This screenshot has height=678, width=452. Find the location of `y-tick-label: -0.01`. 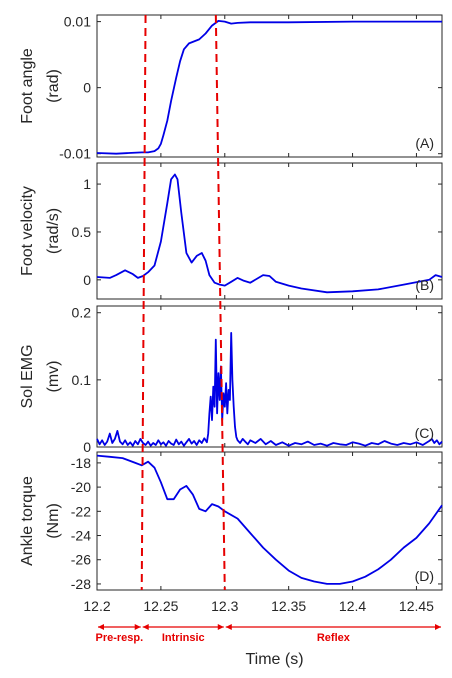

y-tick-label: -0.01 is located at coordinates (75, 154).